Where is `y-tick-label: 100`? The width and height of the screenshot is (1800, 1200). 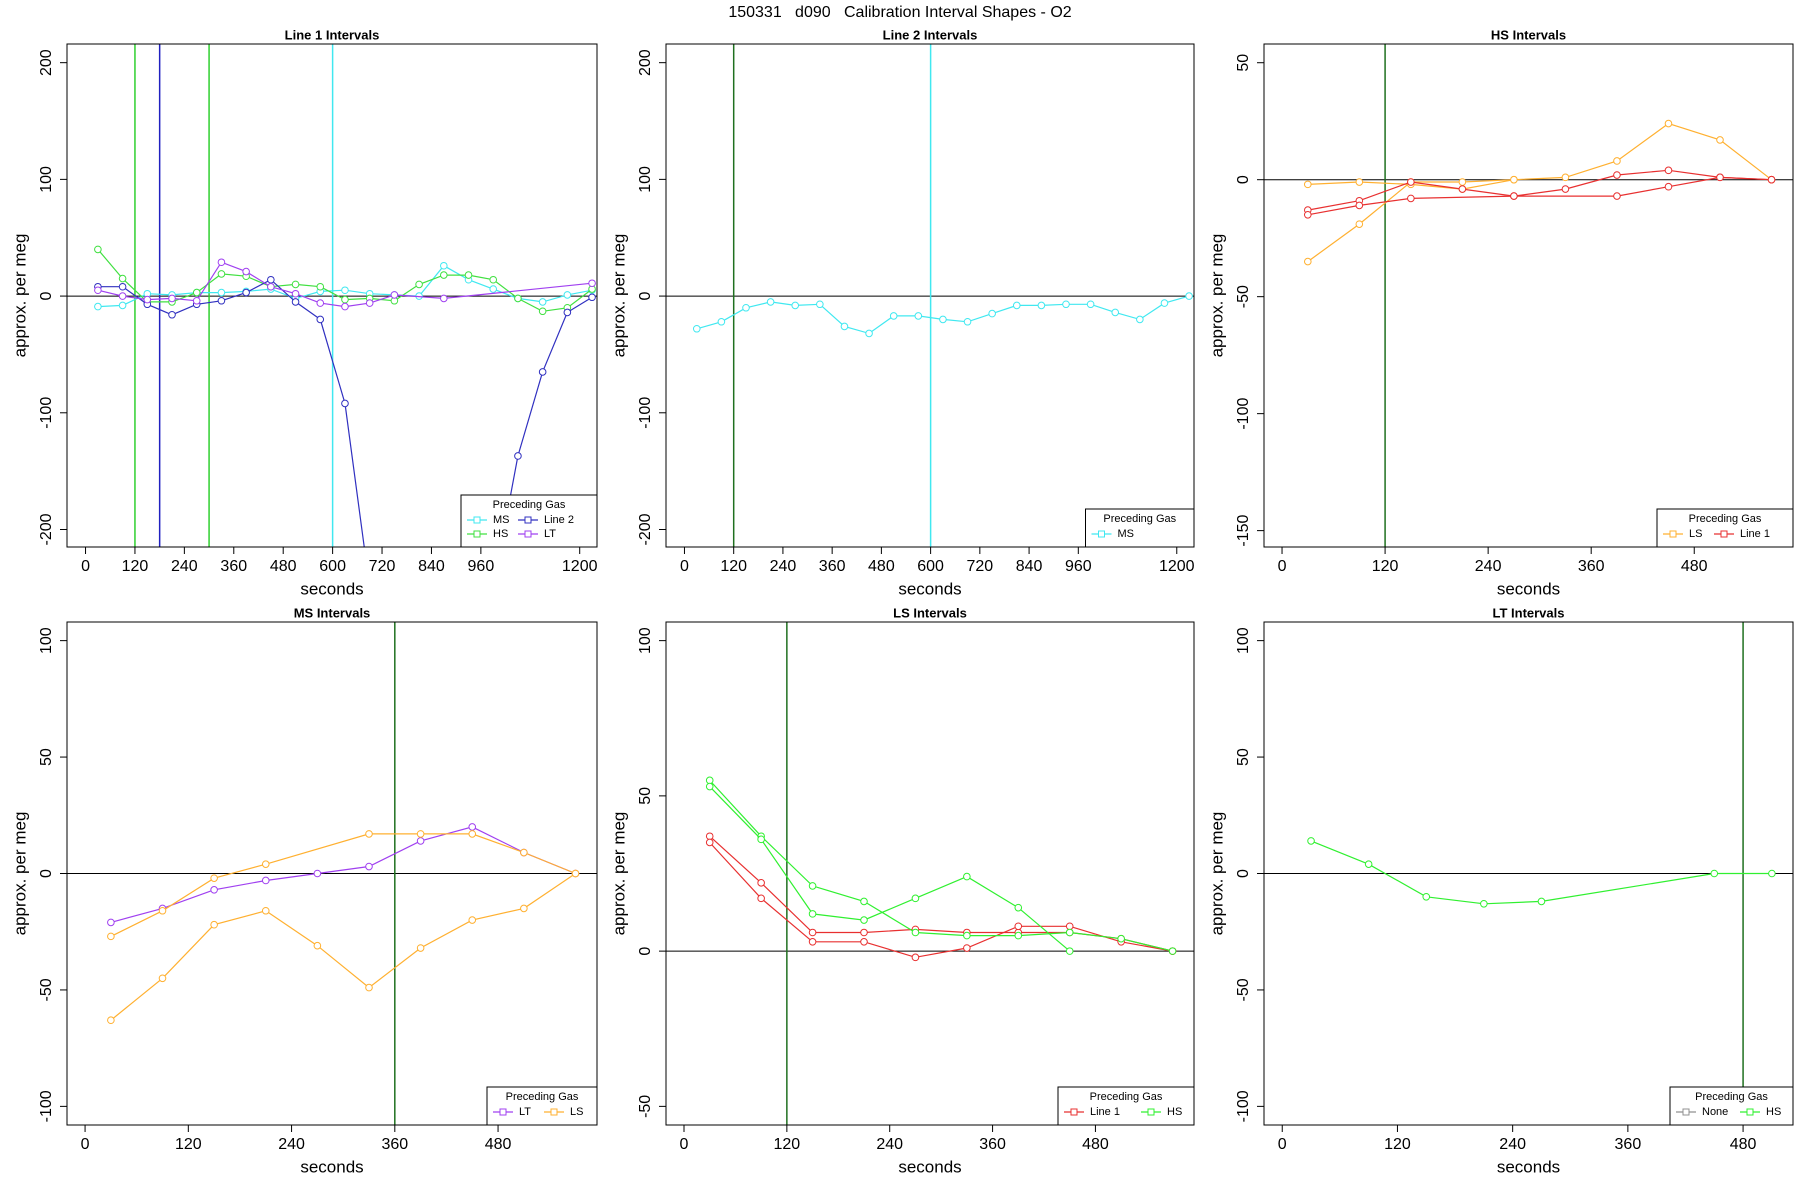 y-tick-label: 100 is located at coordinates (46, 179).